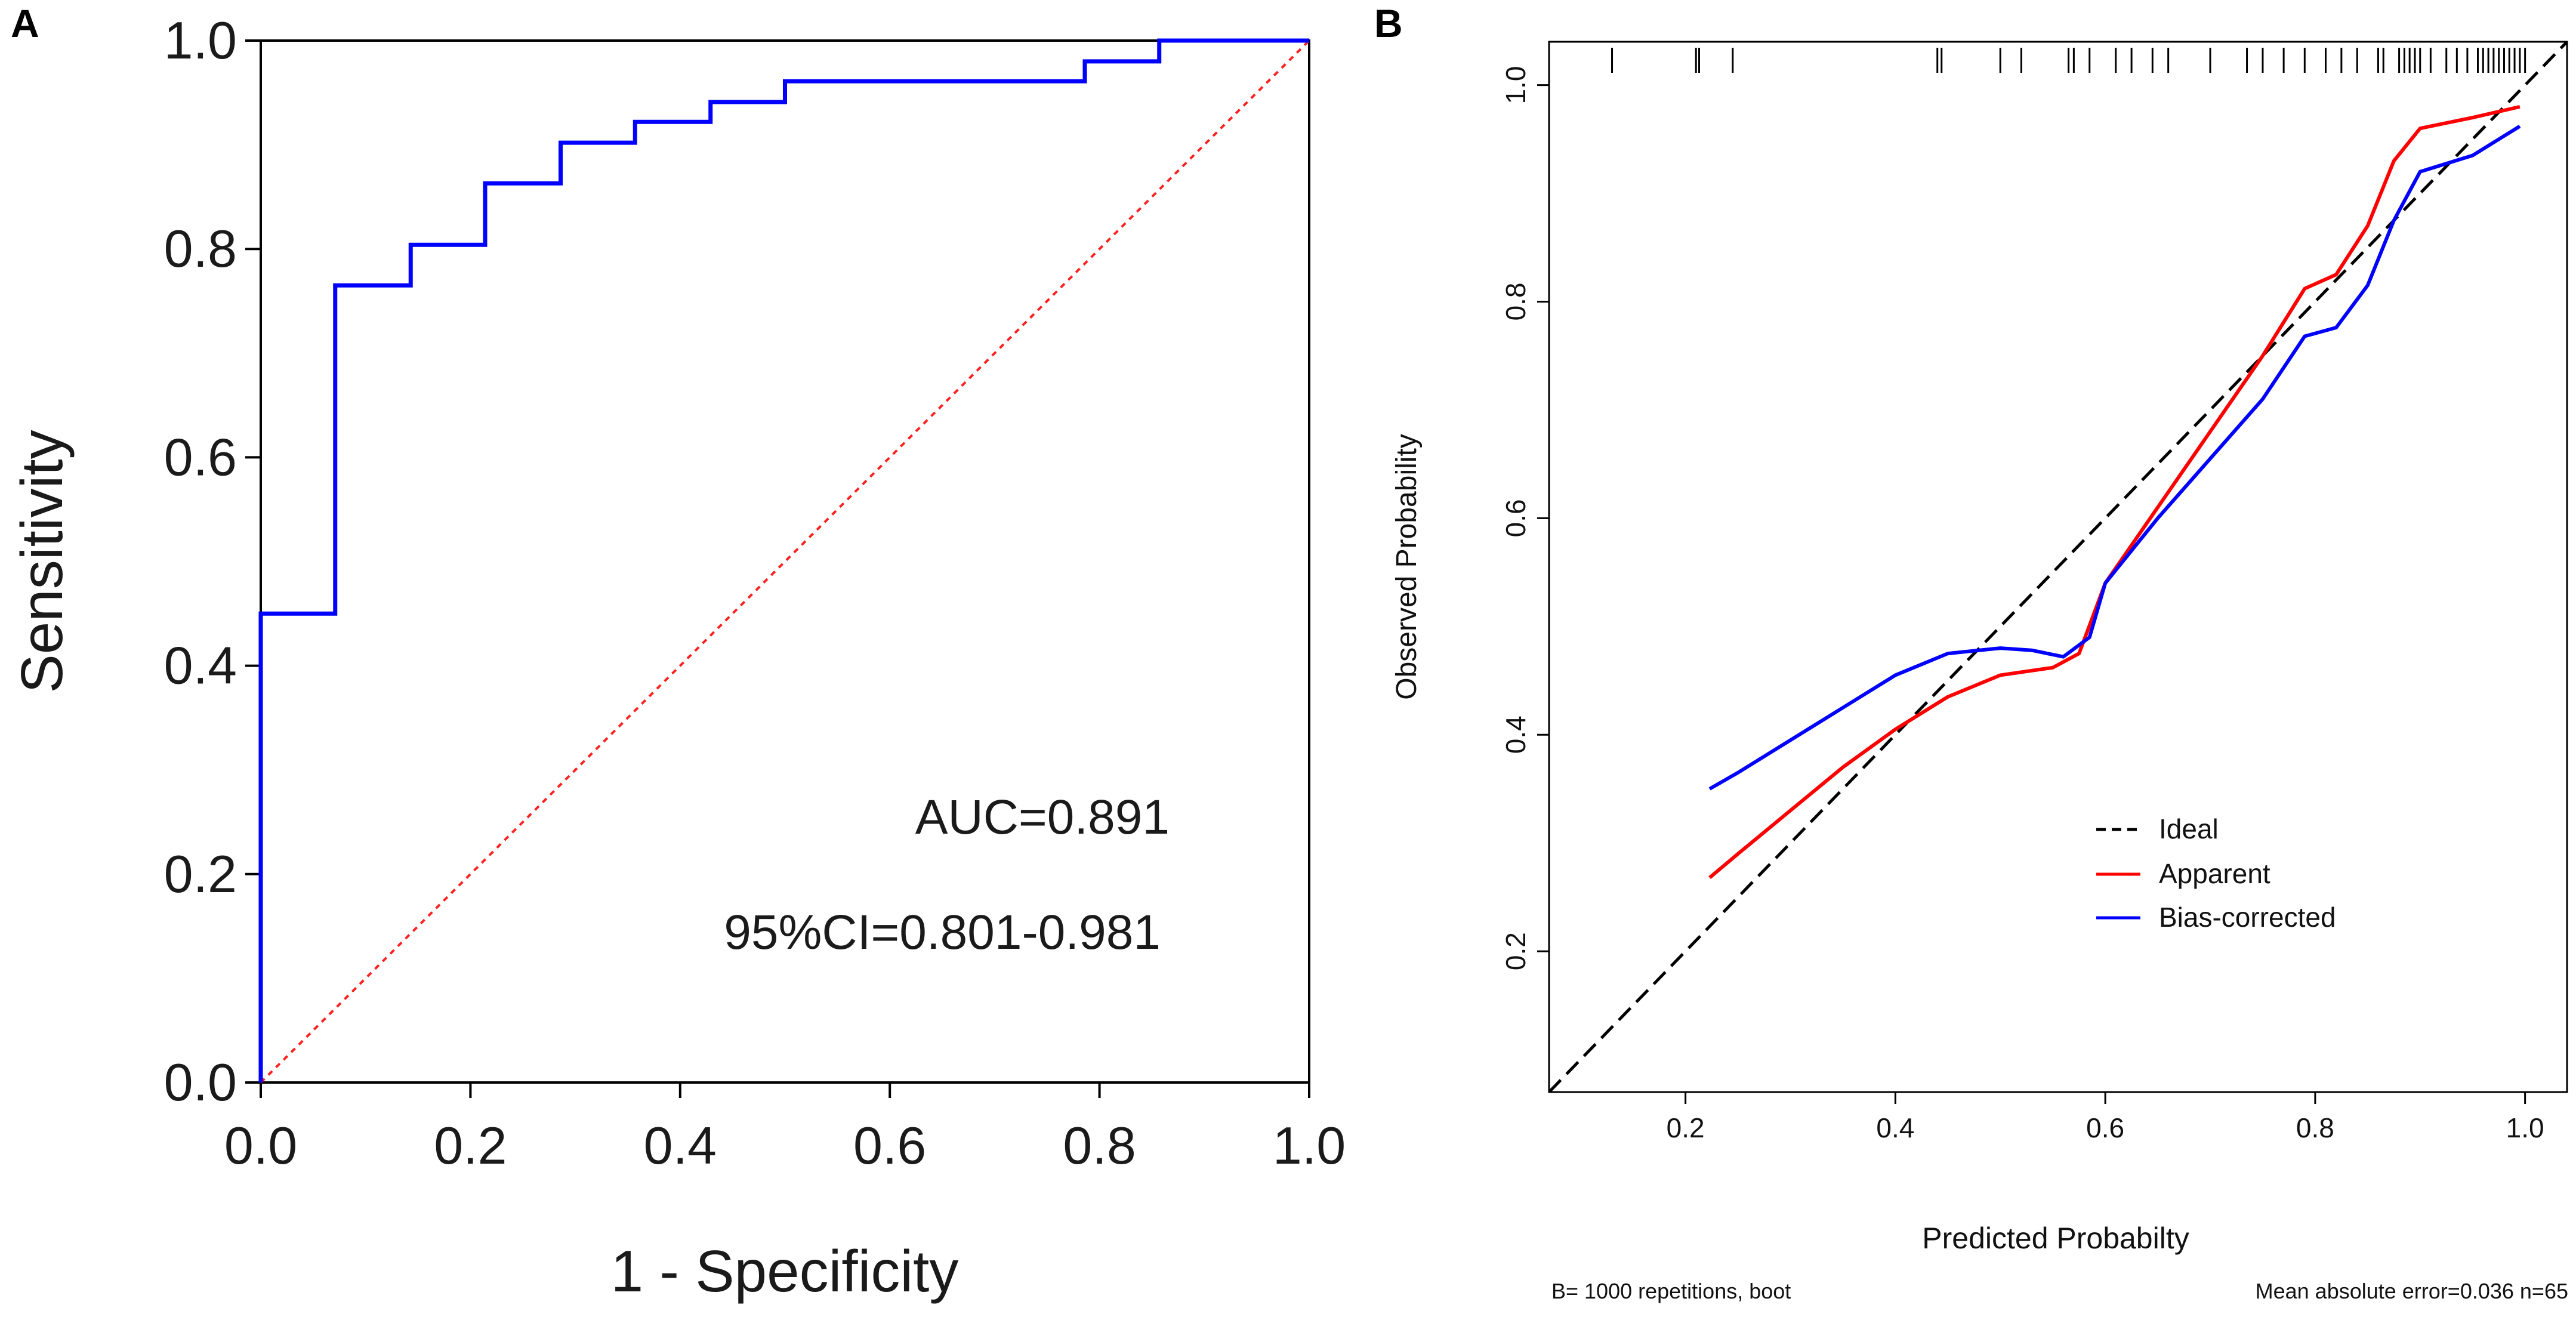 The height and width of the screenshot is (1320, 2576). Describe the element at coordinates (25, 23) in the screenshot. I see `panel-a-label: A` at that location.